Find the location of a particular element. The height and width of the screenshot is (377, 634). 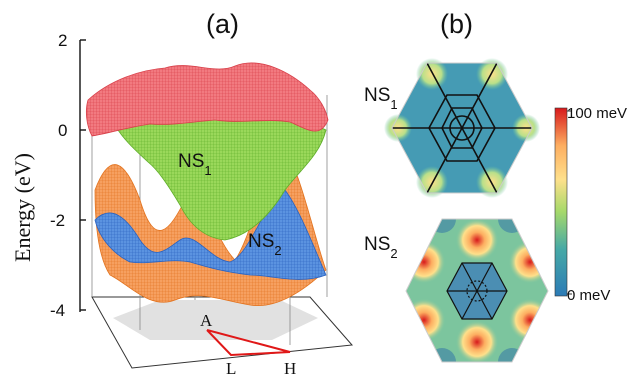

ns1-gap-map is located at coordinates (462, 128).